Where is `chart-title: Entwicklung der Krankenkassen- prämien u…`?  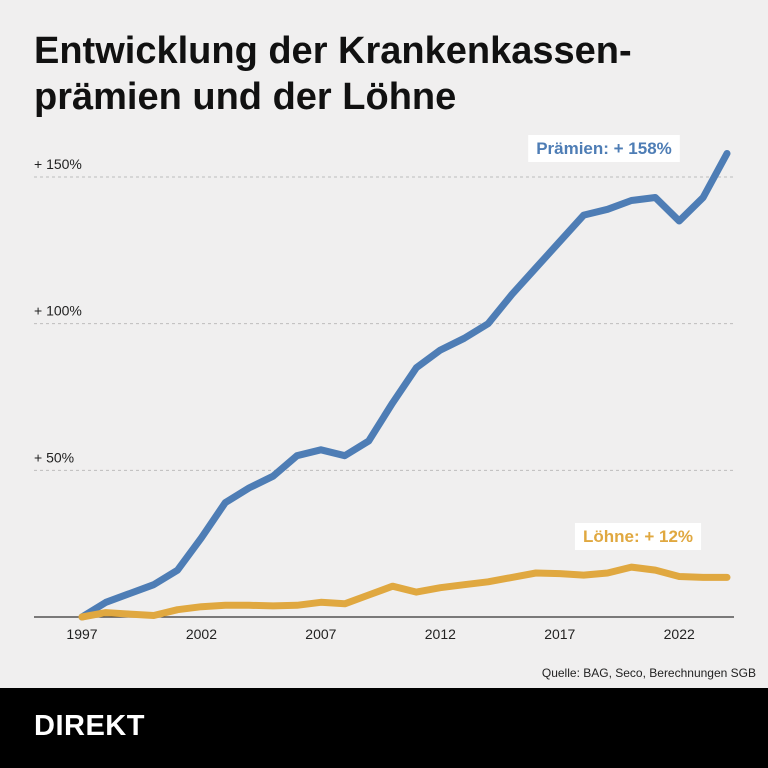
chart-title: Entwicklung der Krankenkassen- prämien u… is located at coordinates (384, 74).